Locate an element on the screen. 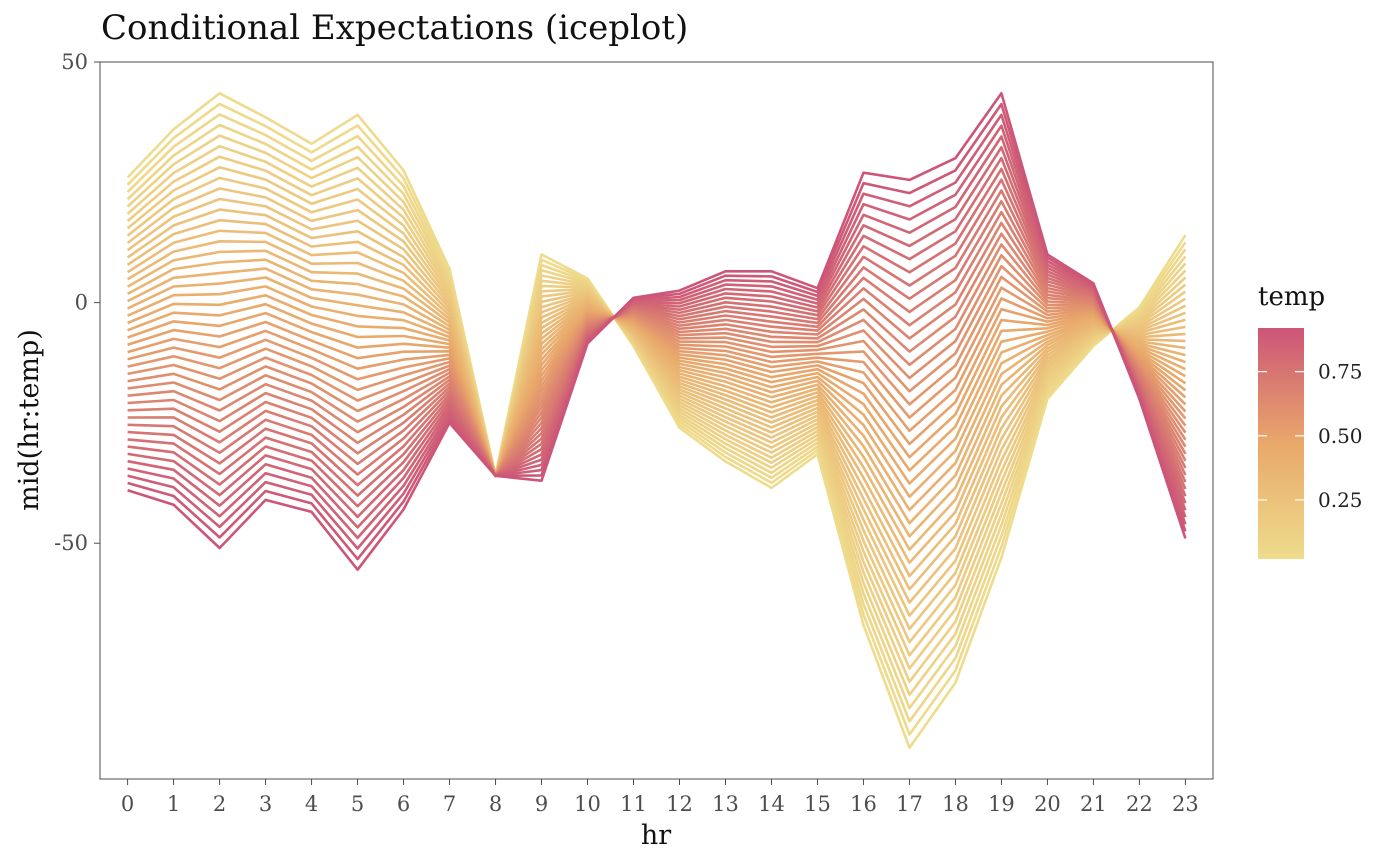  x-axis-title: hr is located at coordinates (656, 835).